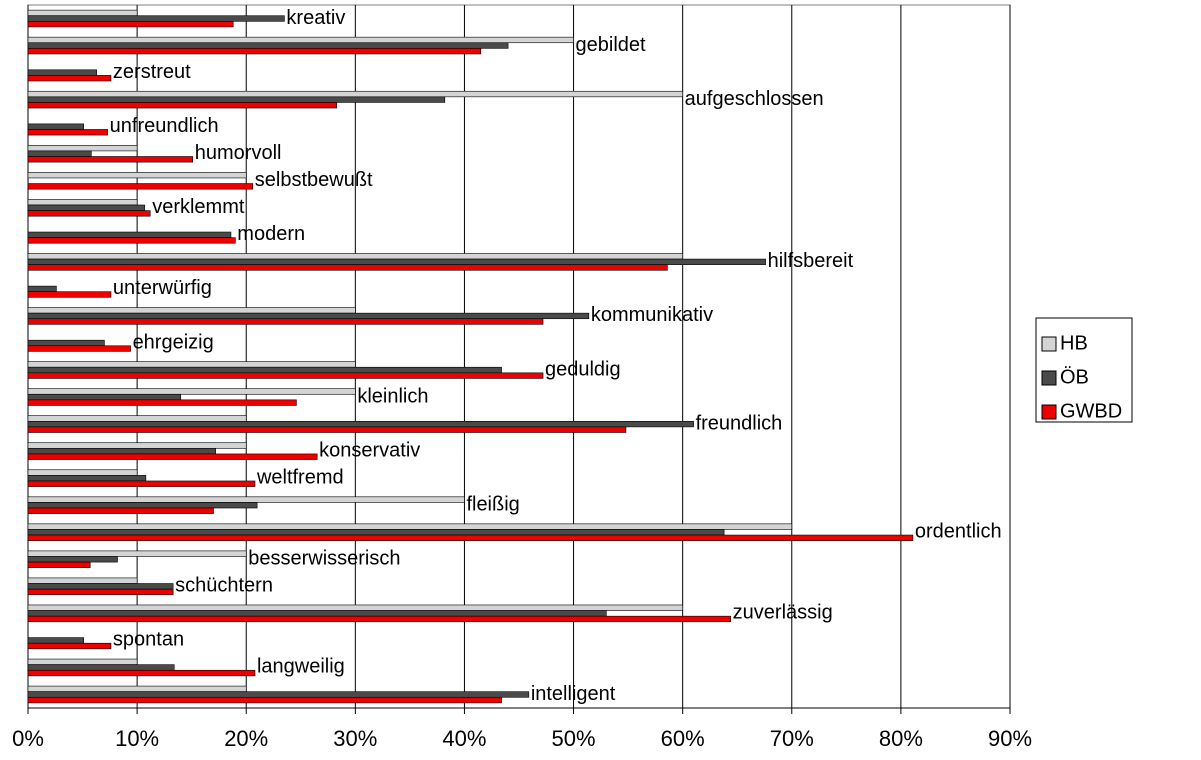 This screenshot has width=1201, height=760. What do you see at coordinates (355, 738) in the screenshot?
I see `x-tick-label: 30%` at bounding box center [355, 738].